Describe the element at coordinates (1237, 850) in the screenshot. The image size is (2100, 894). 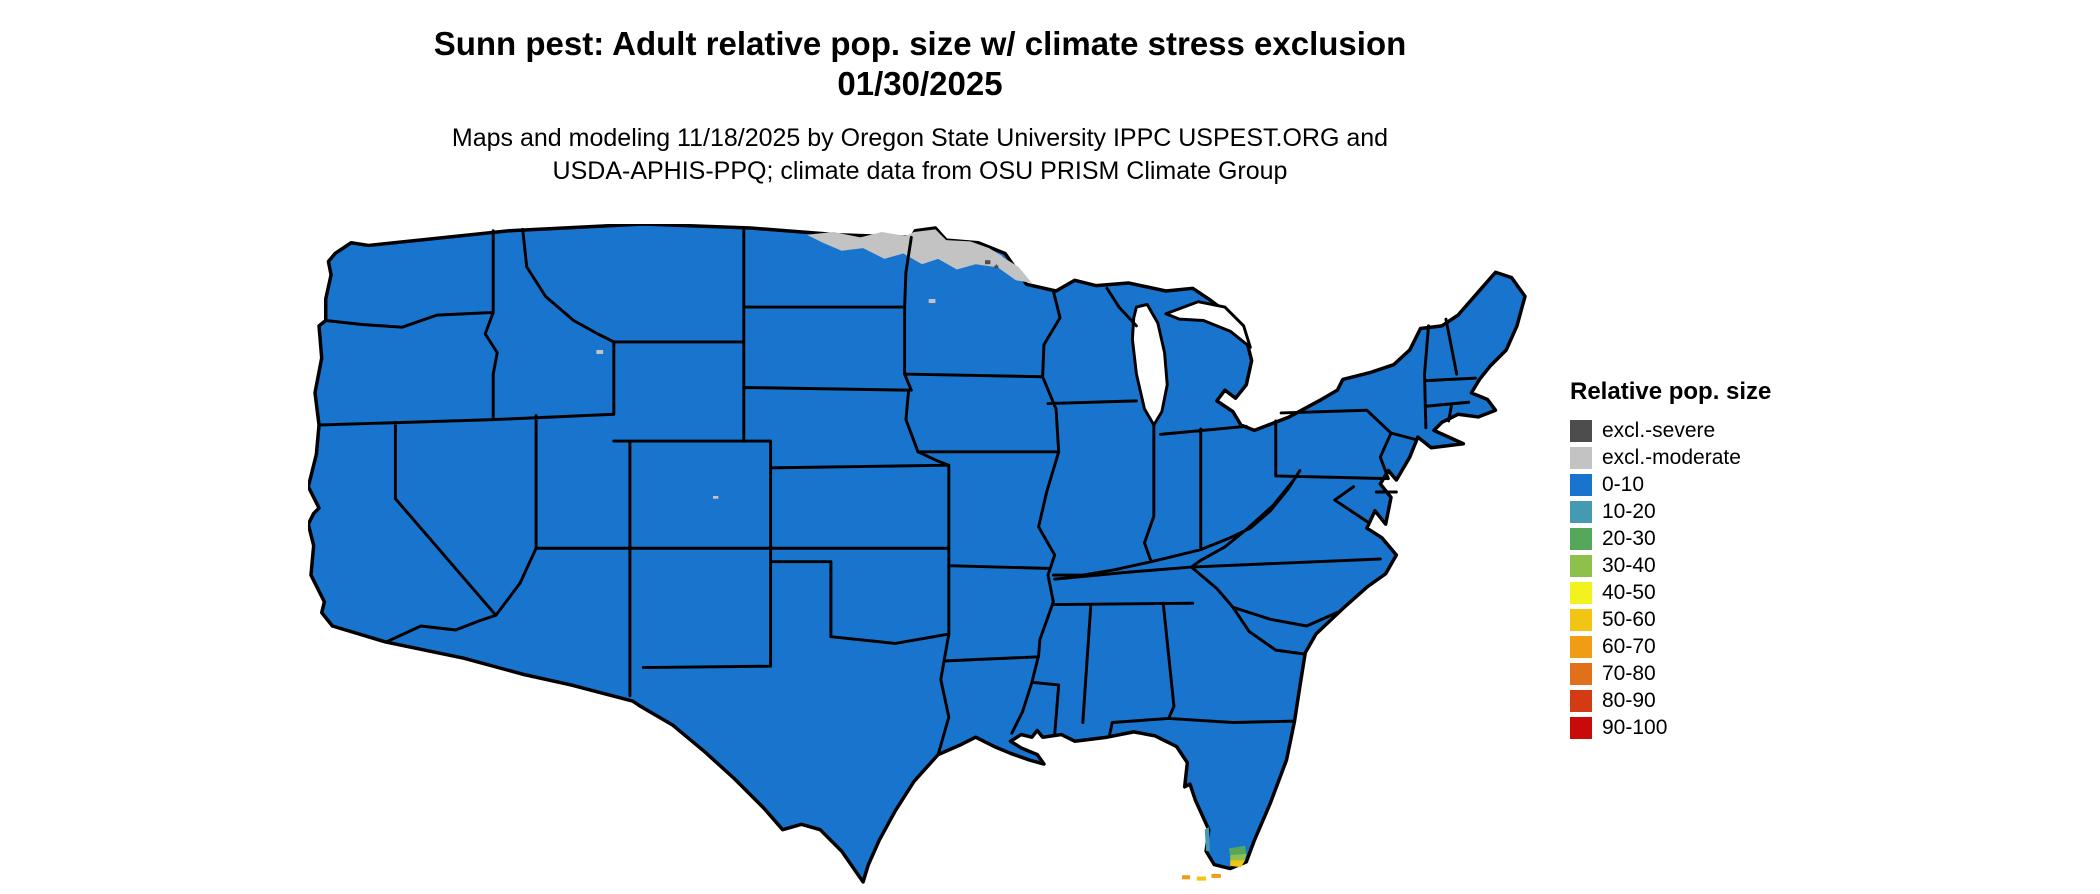
I see `florida-tip-green` at that location.